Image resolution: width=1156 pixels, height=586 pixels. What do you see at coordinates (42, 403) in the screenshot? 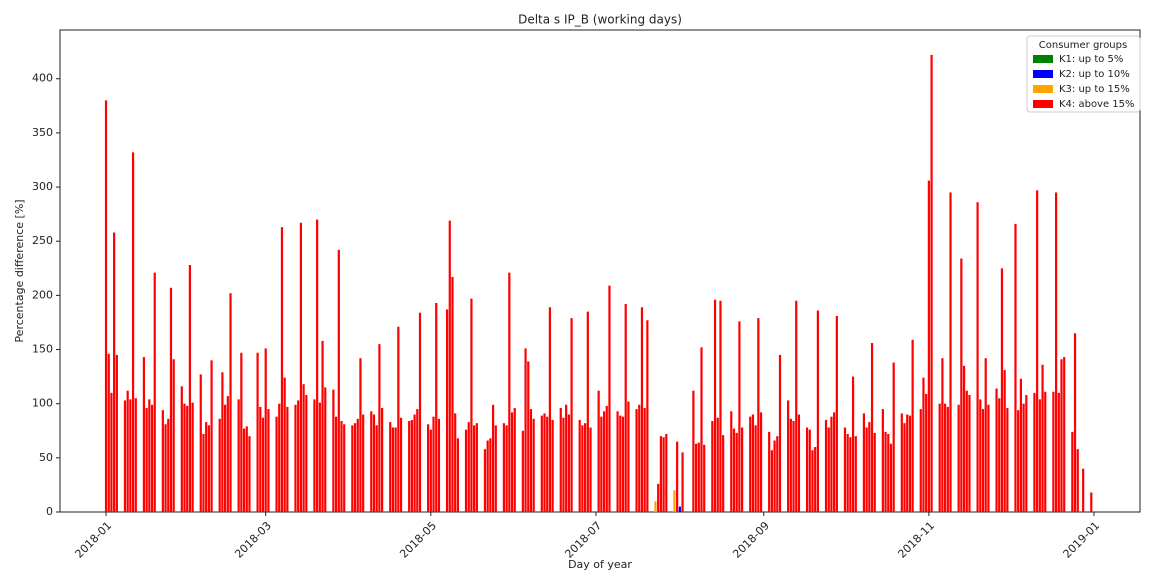
I see `y-tick-label: 100` at bounding box center [42, 403].